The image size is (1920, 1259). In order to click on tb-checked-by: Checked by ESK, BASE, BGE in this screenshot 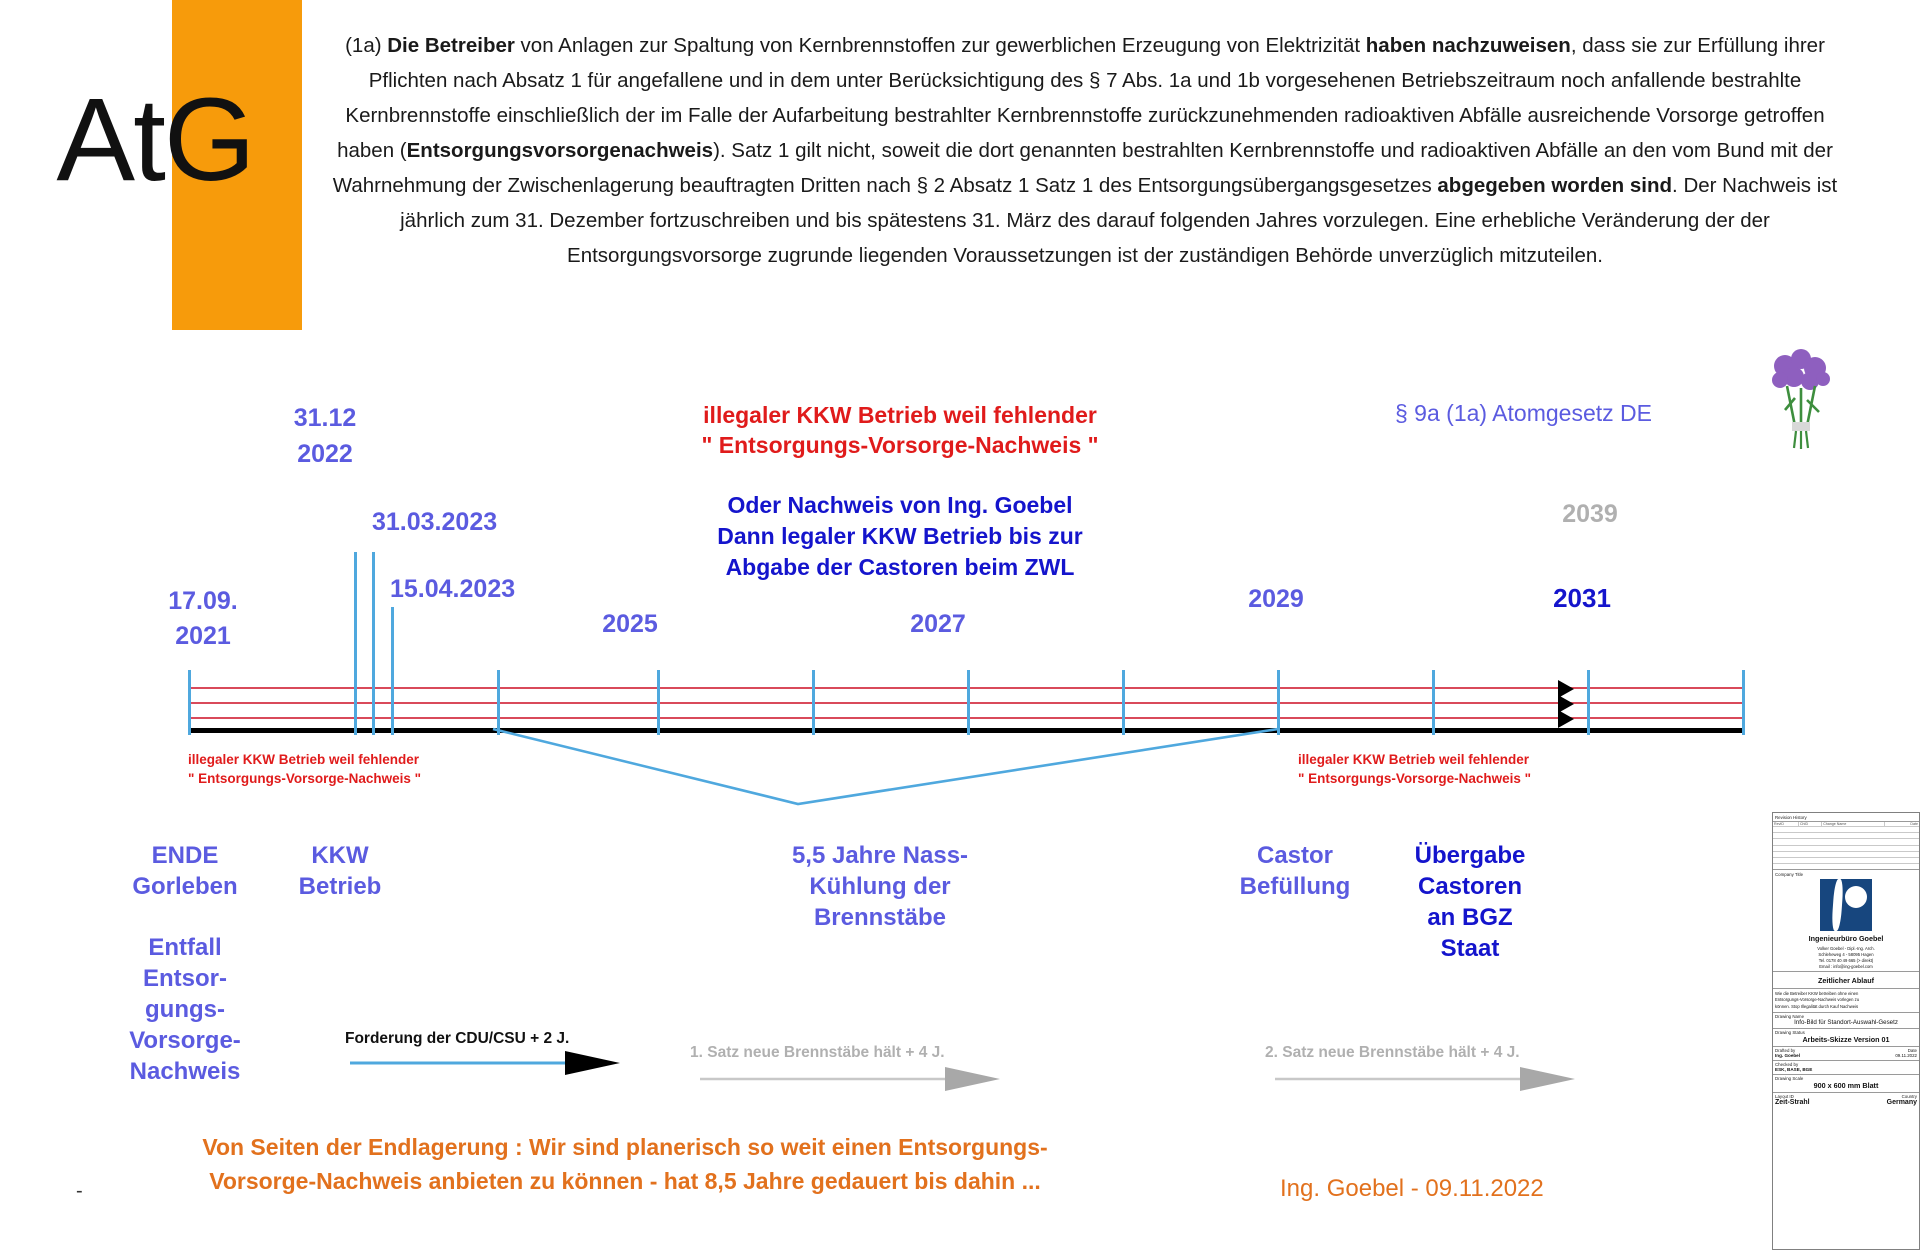, I will do `click(1846, 1068)`.